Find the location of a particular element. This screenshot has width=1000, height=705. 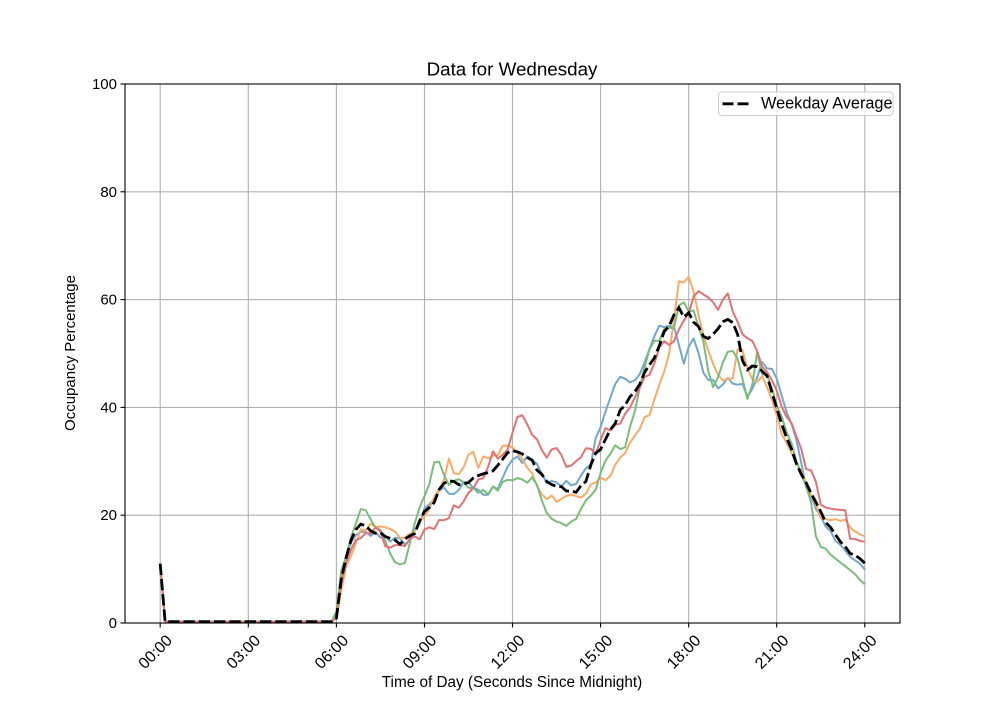

svg-text: 60 is located at coordinates (108, 300).